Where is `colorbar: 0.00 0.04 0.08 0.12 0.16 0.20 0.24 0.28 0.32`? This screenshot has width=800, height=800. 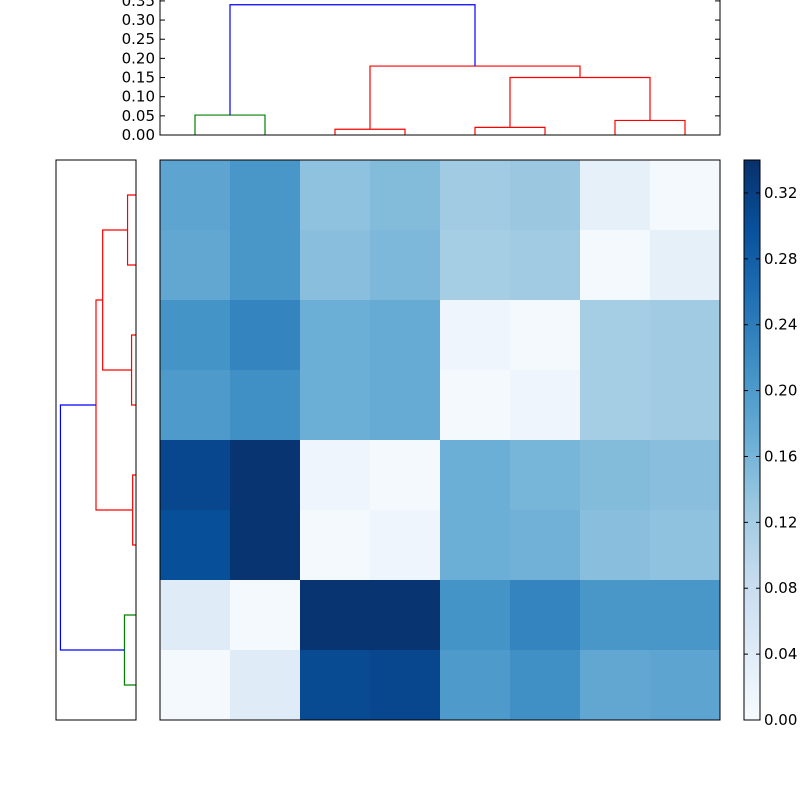 colorbar: 0.00 0.04 0.08 0.12 0.16 0.20 0.24 0.28 0.32 is located at coordinates (770, 444).